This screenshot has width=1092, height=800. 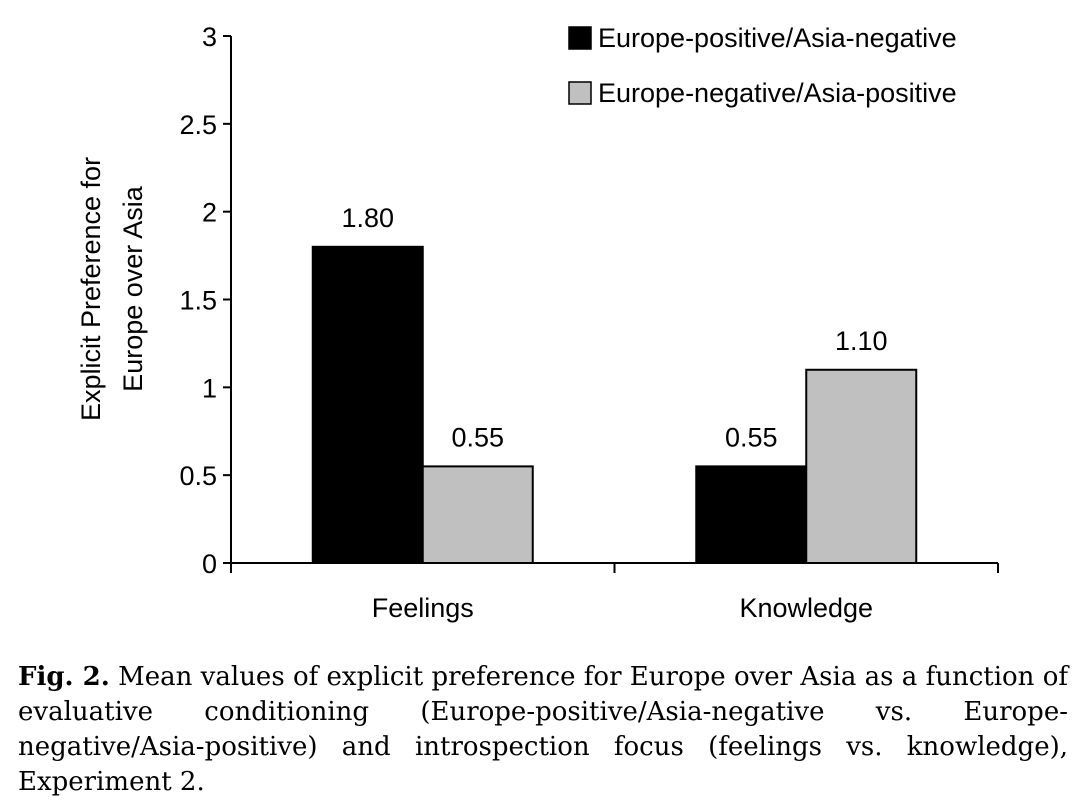 What do you see at coordinates (209, 564) in the screenshot?
I see `y-tick-label: 0` at bounding box center [209, 564].